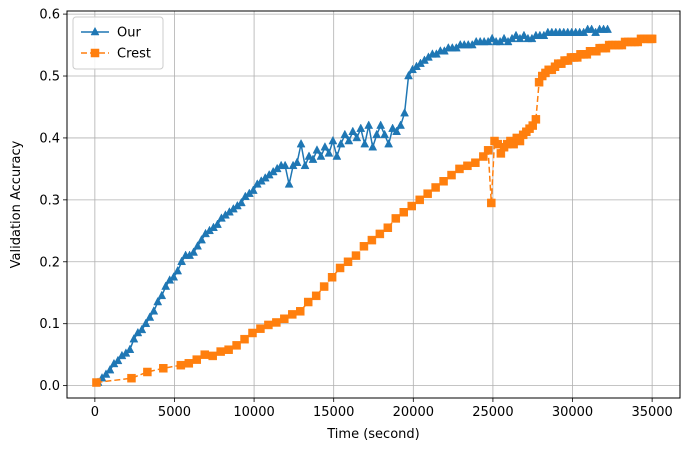 The height and width of the screenshot is (450, 691). What do you see at coordinates (49, 15) in the screenshot?
I see `y-tick-label: 0.6` at bounding box center [49, 15].